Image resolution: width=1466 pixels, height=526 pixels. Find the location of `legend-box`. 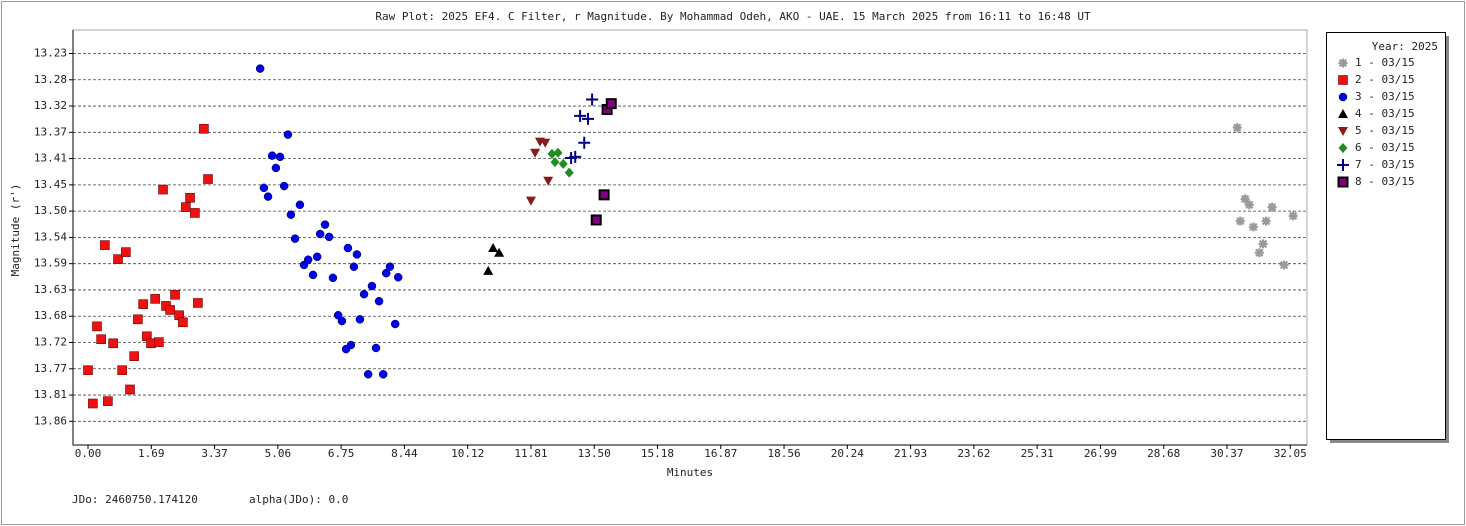

legend-box is located at coordinates (1386, 236).